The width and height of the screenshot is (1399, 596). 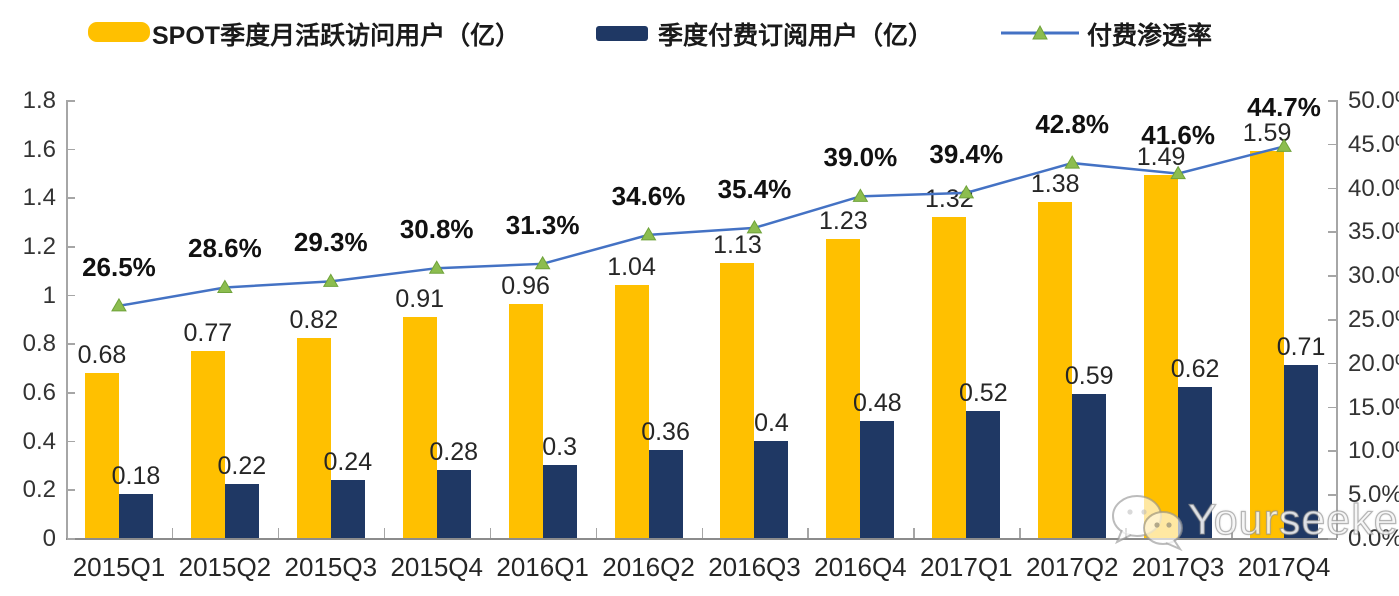 I want to click on mau-legend-swatch, so click(x=119, y=32).